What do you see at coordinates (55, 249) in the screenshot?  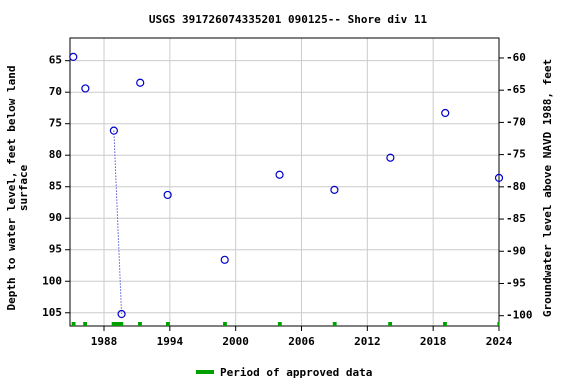 I see `y-tick-label: 95` at bounding box center [55, 249].